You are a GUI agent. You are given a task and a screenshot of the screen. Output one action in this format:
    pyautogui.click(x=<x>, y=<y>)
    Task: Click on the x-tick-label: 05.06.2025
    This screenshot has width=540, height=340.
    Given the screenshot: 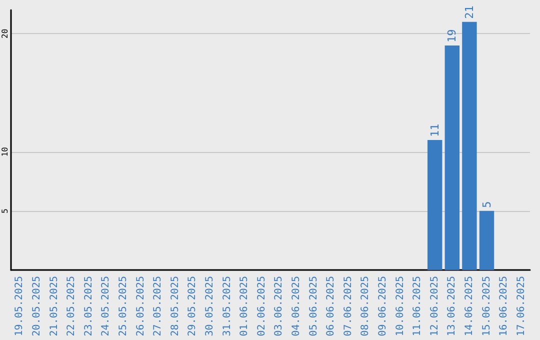 What is the action you would take?
    pyautogui.click(x=314, y=306)
    